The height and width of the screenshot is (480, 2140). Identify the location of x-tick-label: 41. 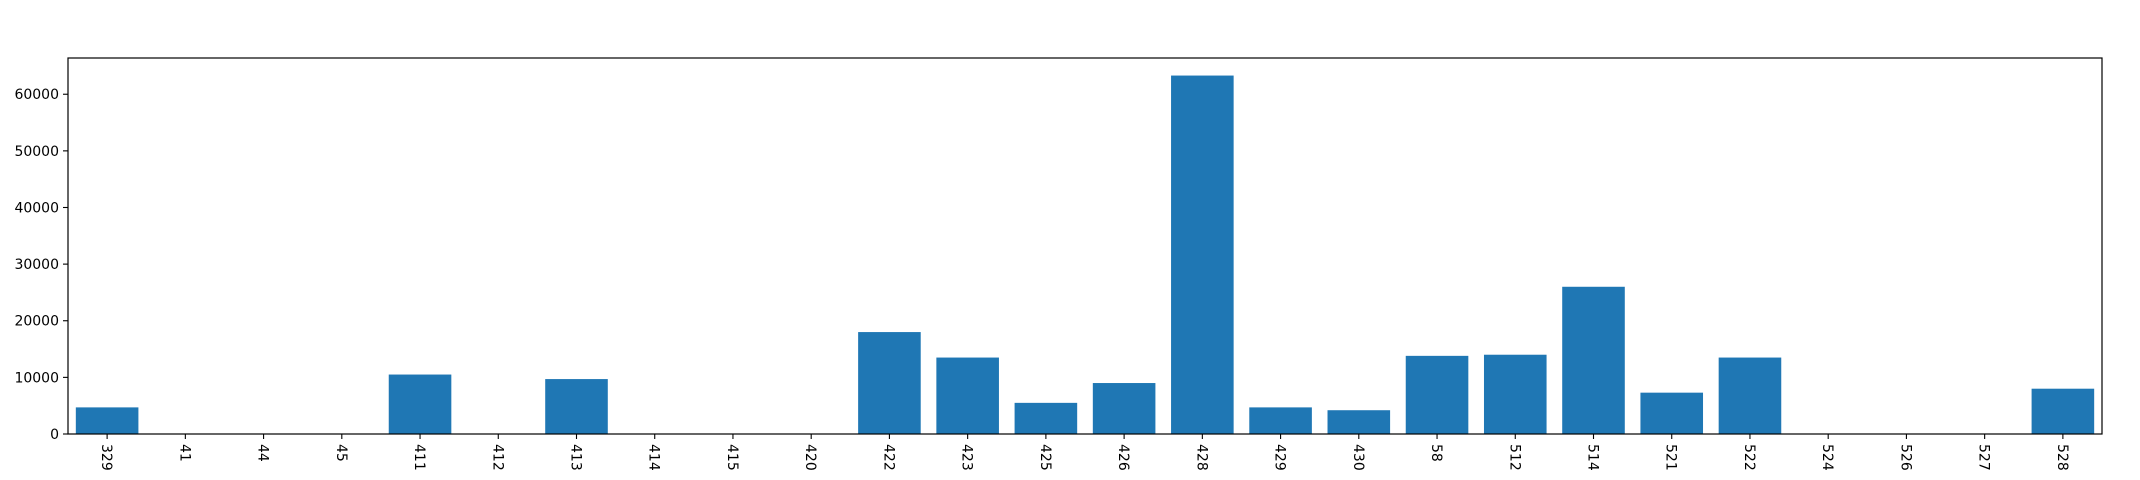
(184, 453).